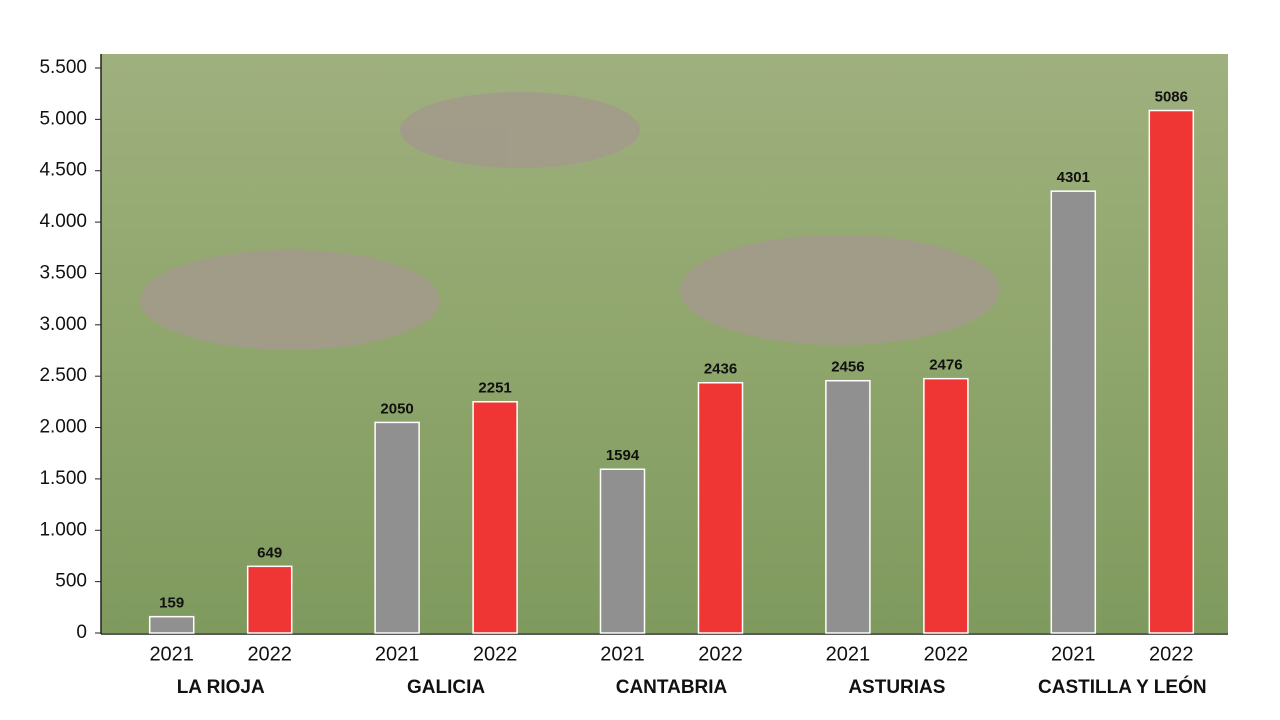 The width and height of the screenshot is (1280, 720). What do you see at coordinates (63, 272) in the screenshot?
I see `y-tick-label: 3.500` at bounding box center [63, 272].